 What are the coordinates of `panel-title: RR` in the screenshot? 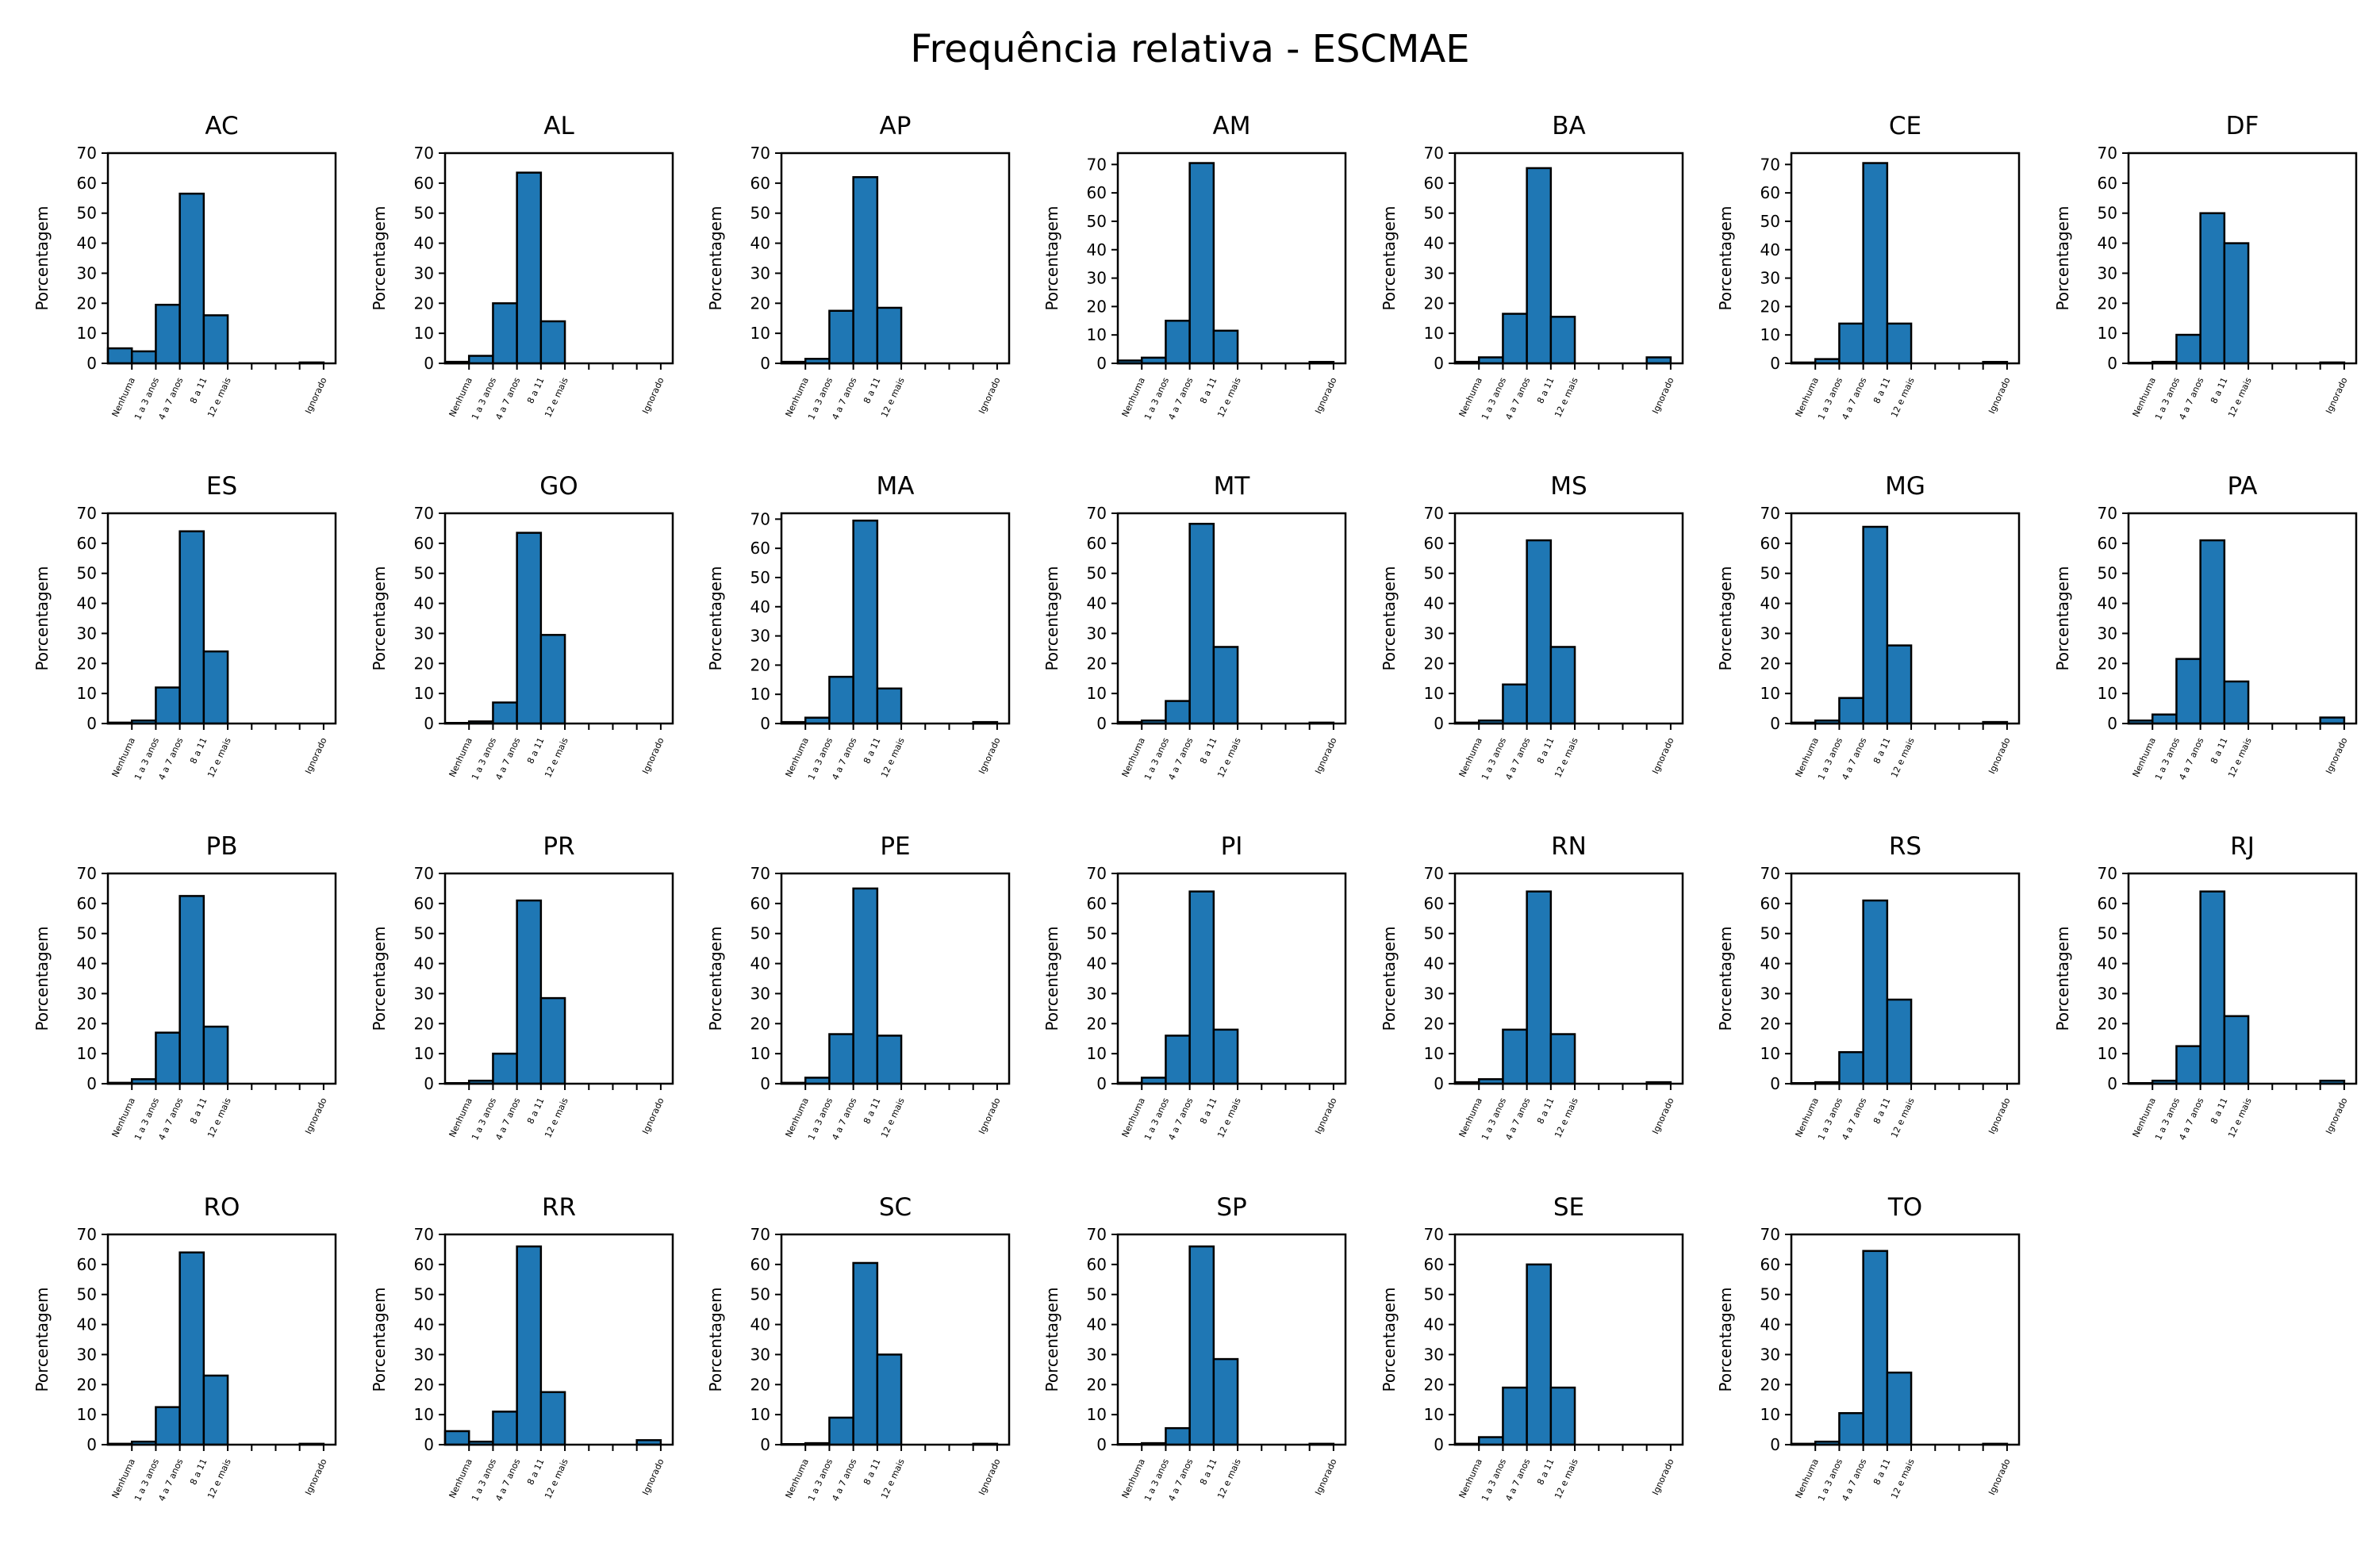 It's located at (559, 1207).